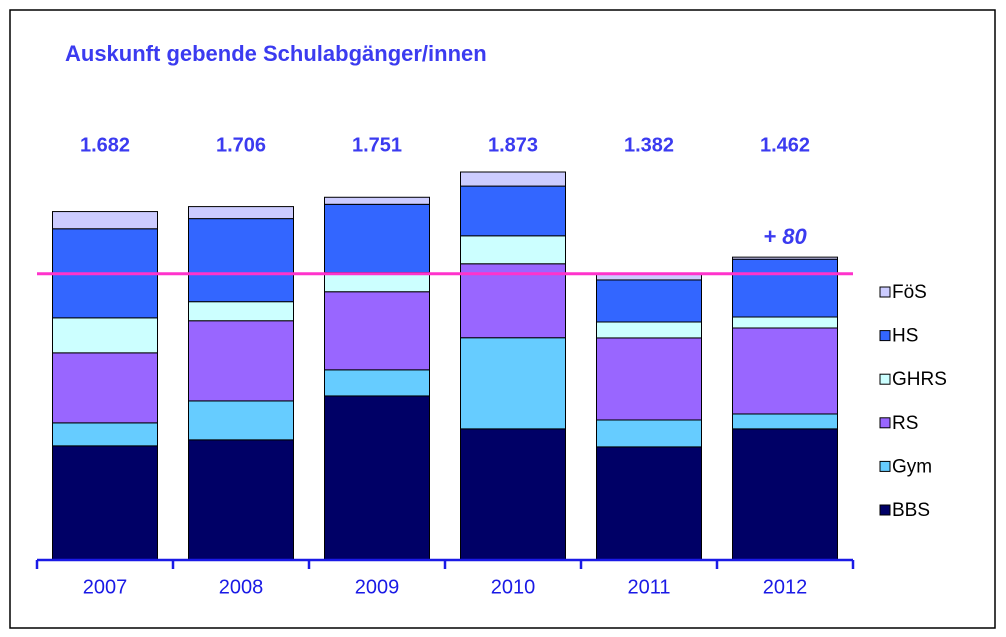  What do you see at coordinates (785, 587) in the screenshot?
I see `x-tick-label: 2012` at bounding box center [785, 587].